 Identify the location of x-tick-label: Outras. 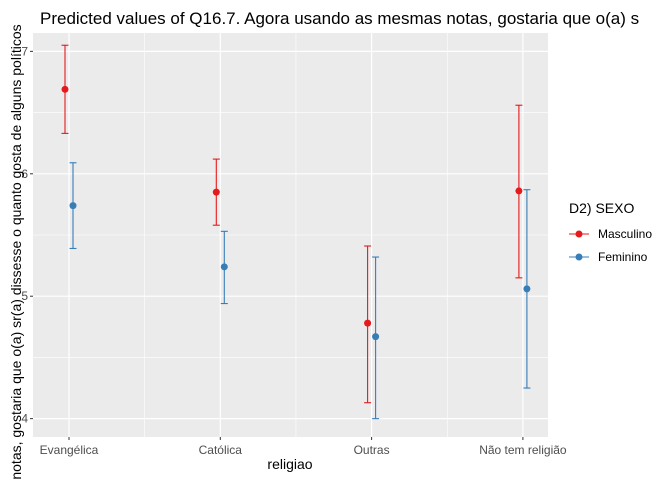
(372, 450).